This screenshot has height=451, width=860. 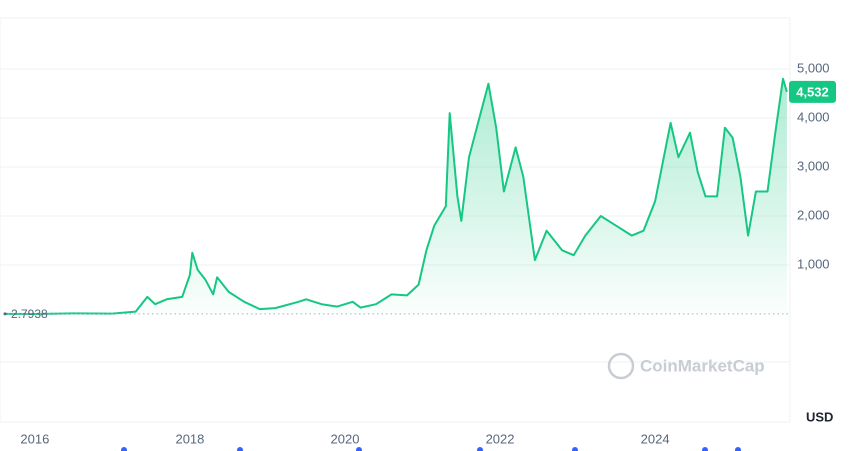 What do you see at coordinates (5, 314) in the screenshot?
I see `start-price-dot` at bounding box center [5, 314].